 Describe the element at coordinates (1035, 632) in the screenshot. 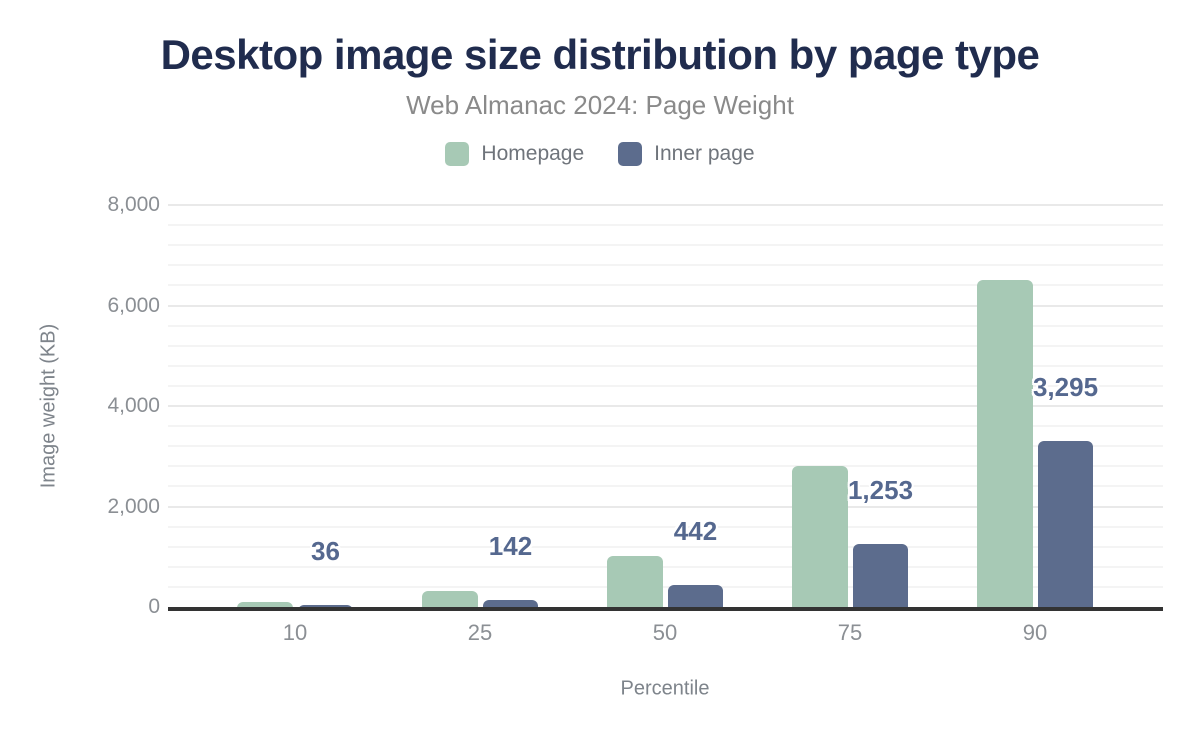

I see `x-tick-label: 90` at that location.